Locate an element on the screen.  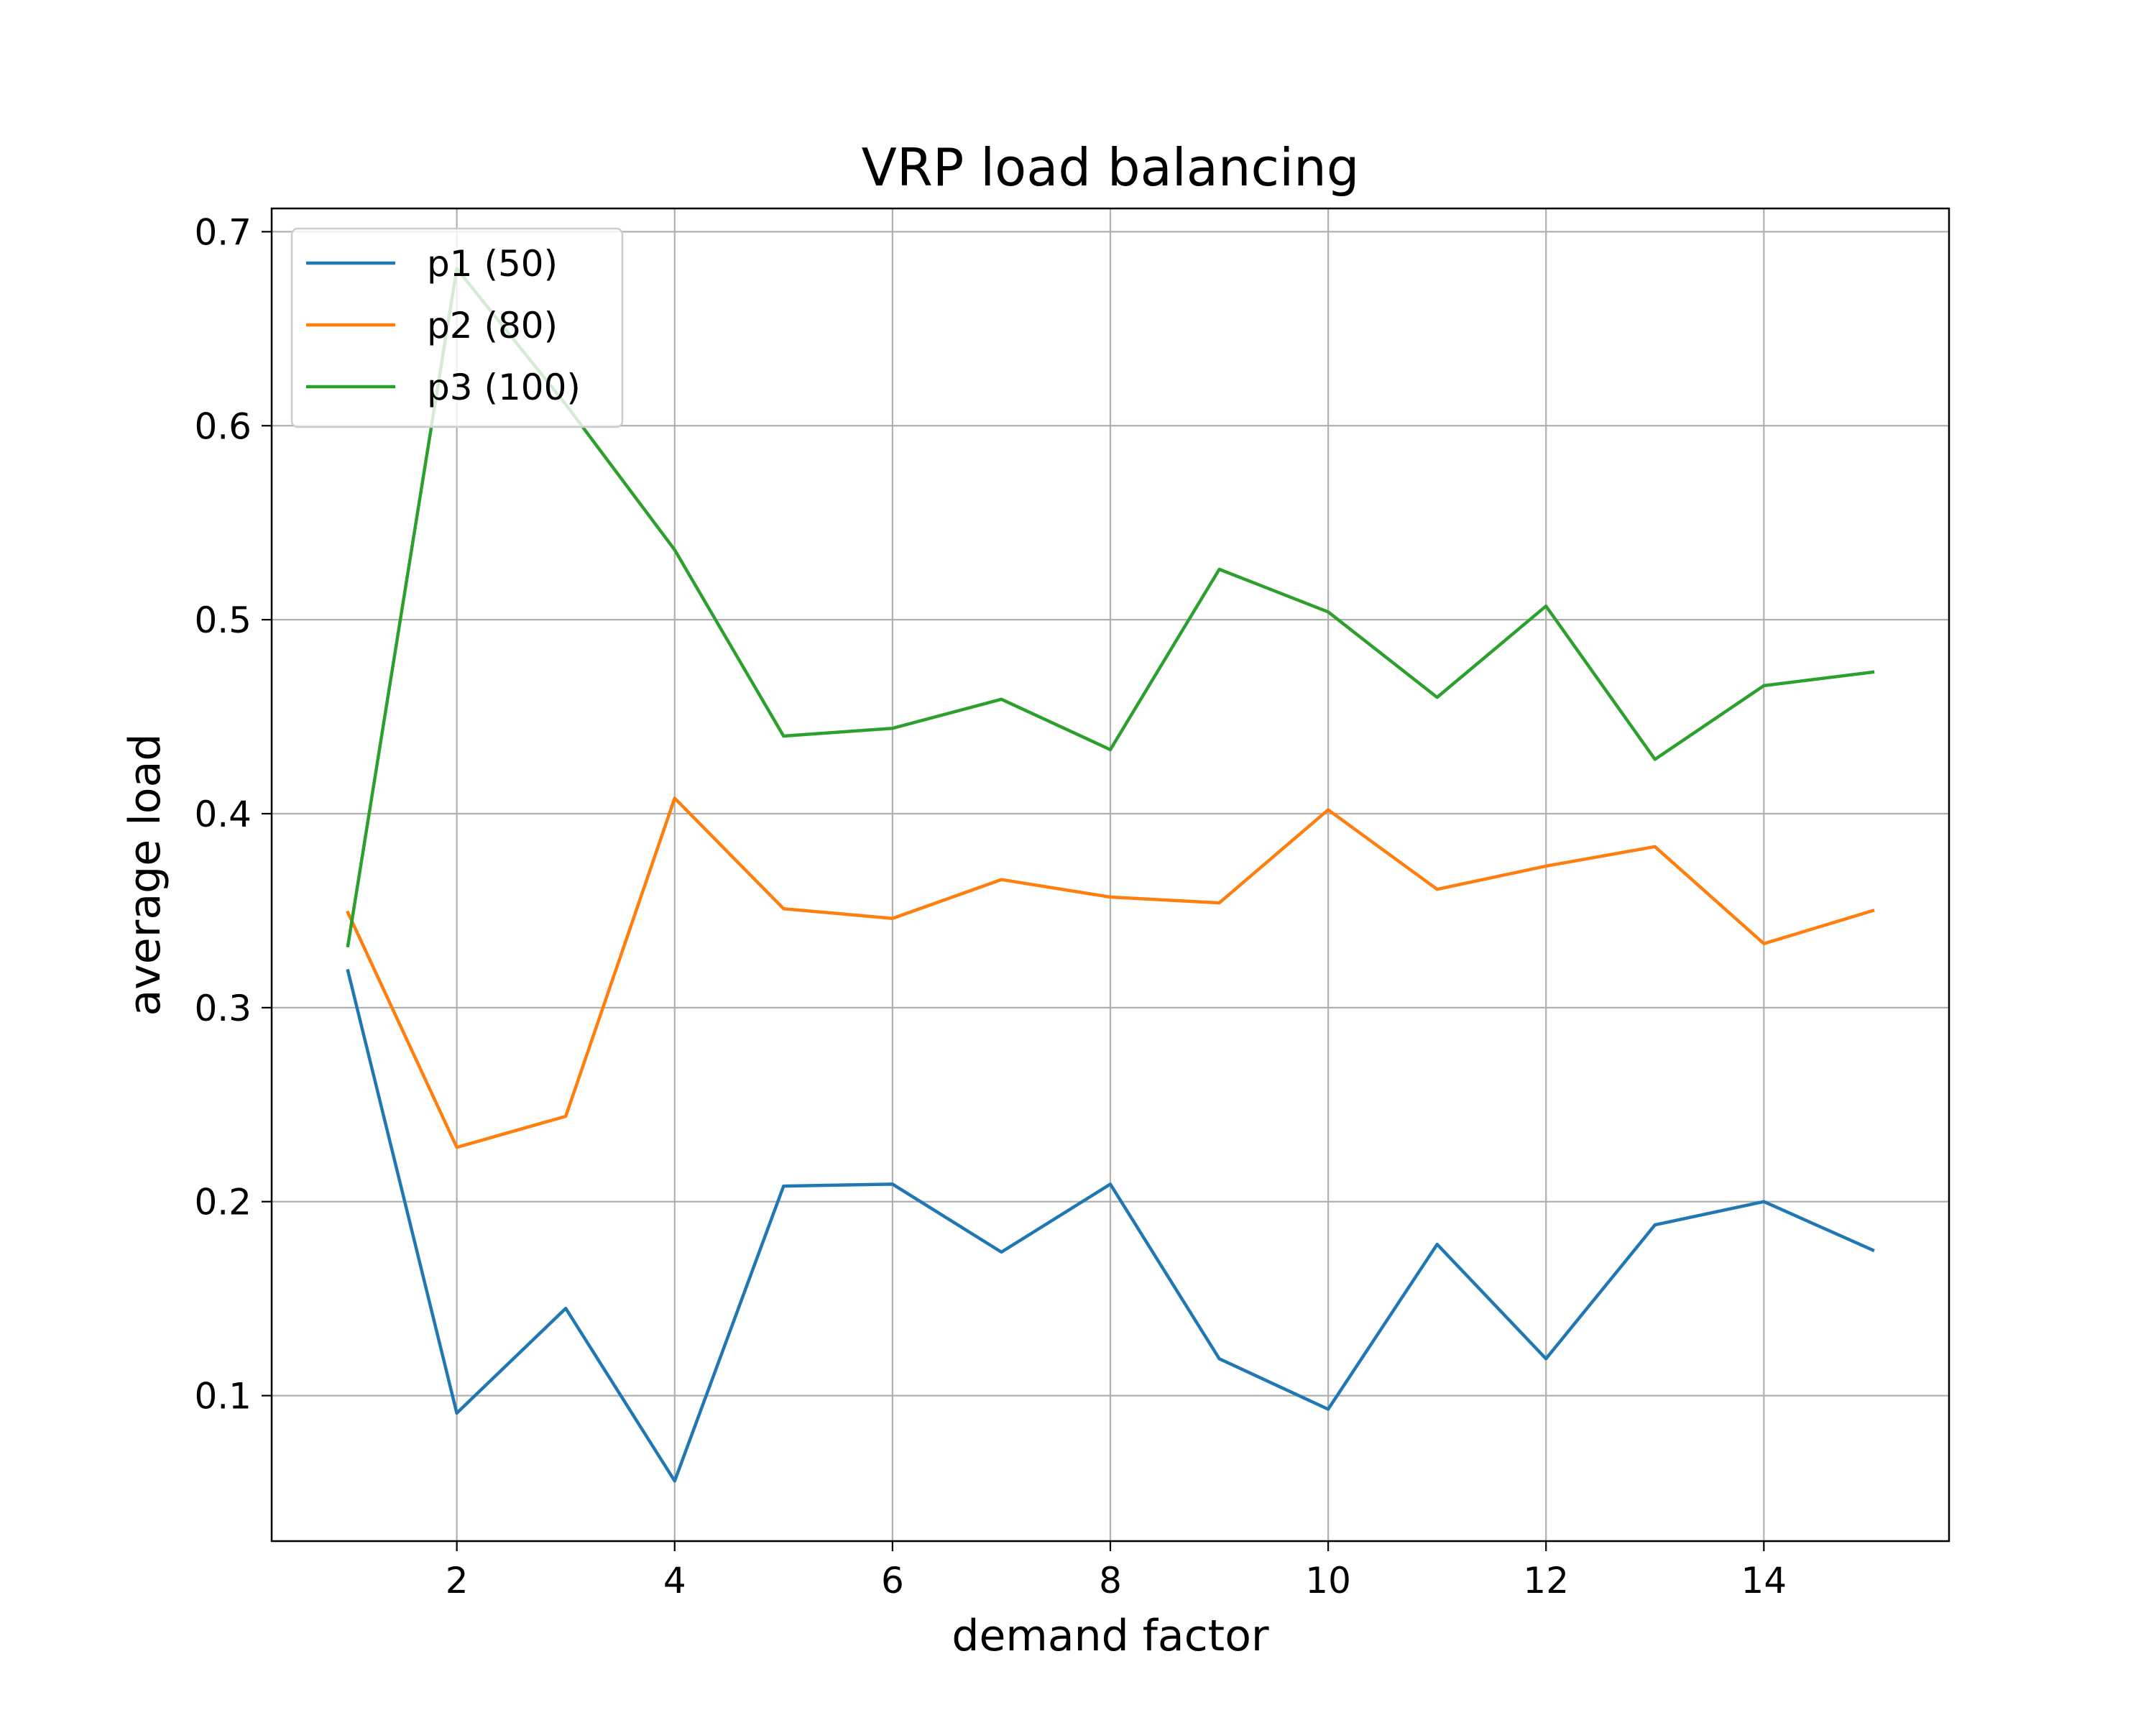
legend-label-p1: p1 (50) is located at coordinates (492, 264).